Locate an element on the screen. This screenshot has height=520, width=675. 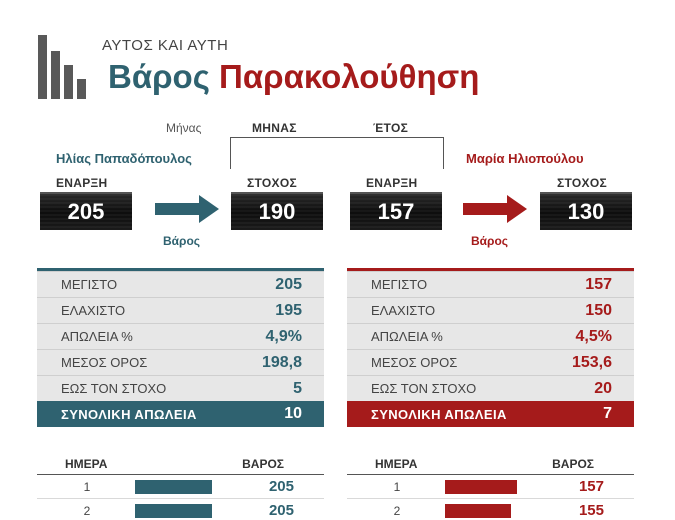
person2-start-value: 157 is located at coordinates (396, 211).